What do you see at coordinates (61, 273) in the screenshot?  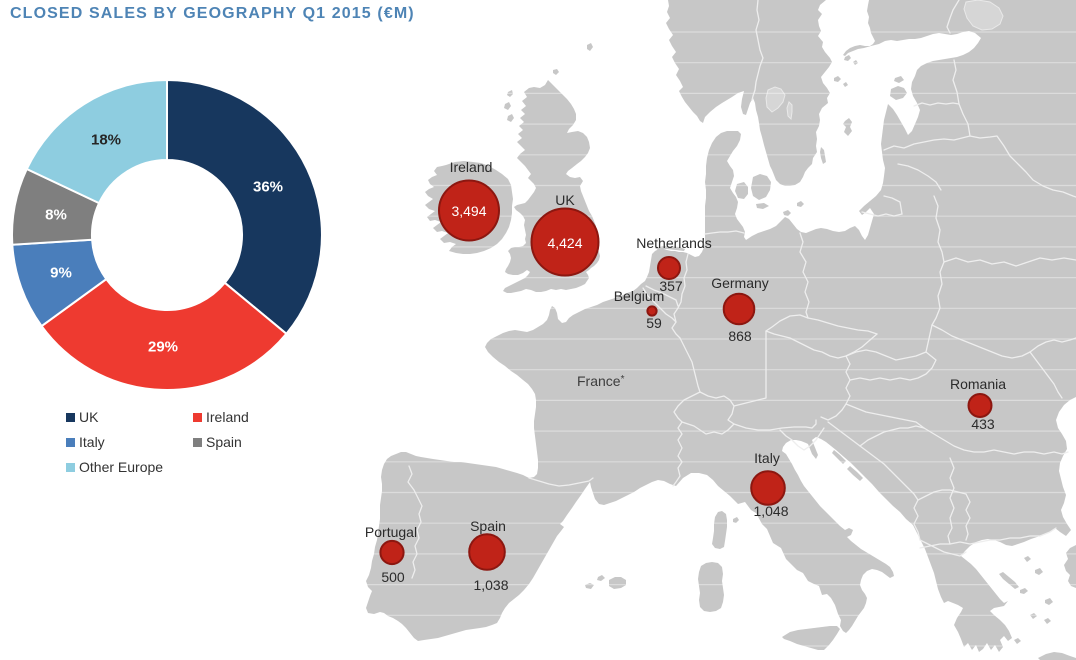 I see `svg-text: 9%` at bounding box center [61, 273].